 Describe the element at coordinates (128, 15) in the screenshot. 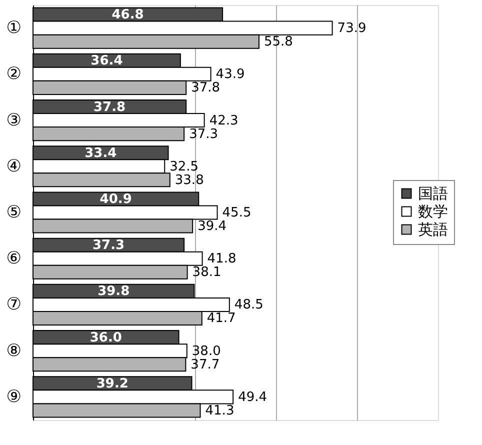

I see `data-label: 46.8` at that location.